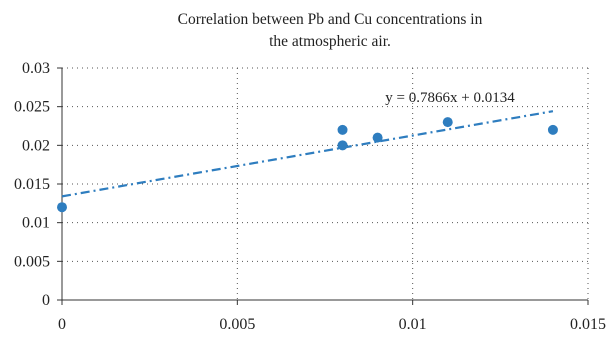  Describe the element at coordinates (332, 324) in the screenshot. I see `x-axis-tick-labels: 0 0.005 0.01 0.015` at that location.